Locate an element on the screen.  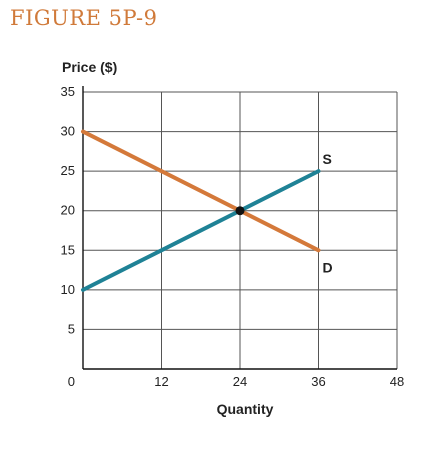
y-tick-label-30: 30 is located at coordinates (68, 131).